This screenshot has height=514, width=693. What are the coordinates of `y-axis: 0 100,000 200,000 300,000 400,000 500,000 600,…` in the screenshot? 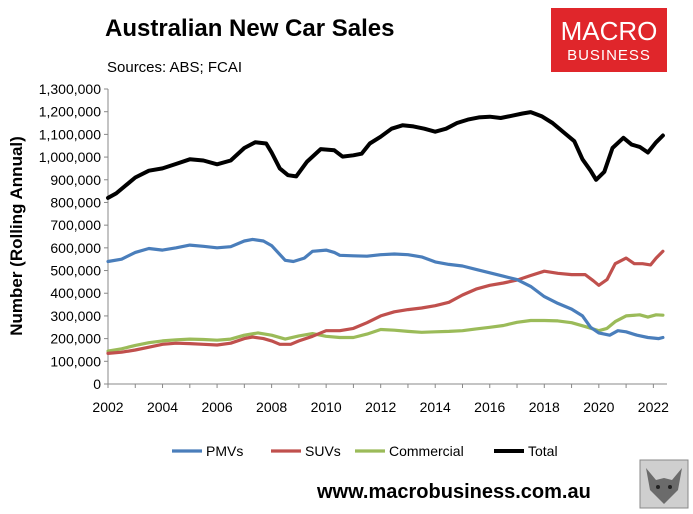 It's located at (74, 236).